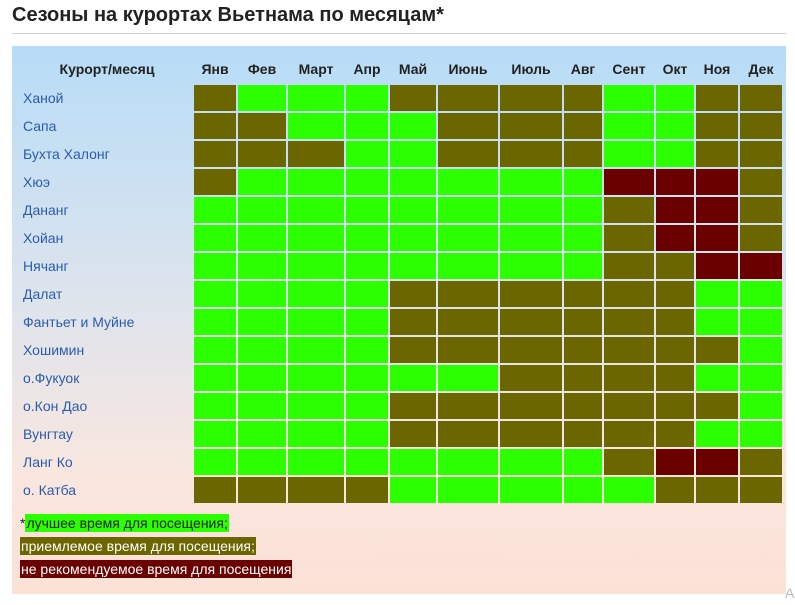 This screenshot has width=795, height=605. I want to click on month-header: Апр, so click(367, 69).